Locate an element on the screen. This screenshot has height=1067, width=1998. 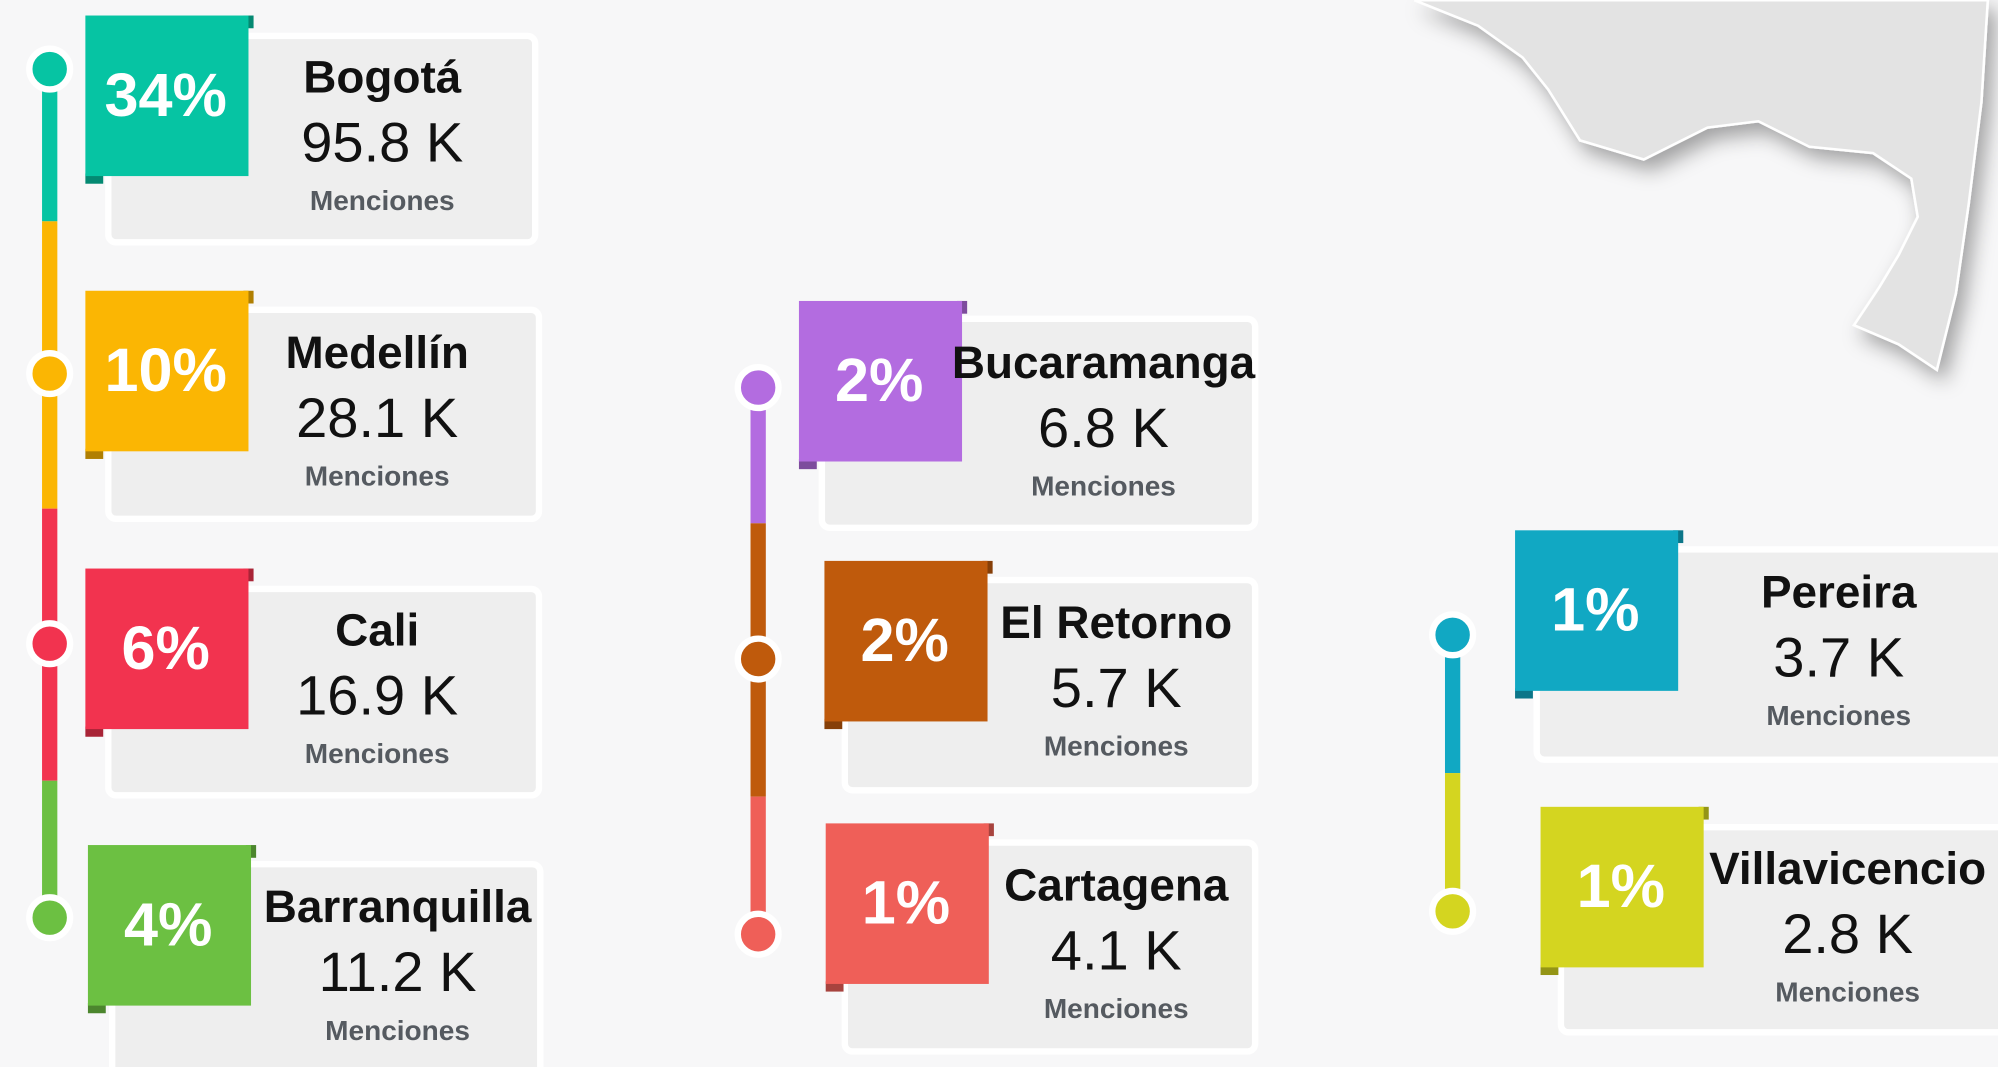
percent: 6% is located at coordinates (165, 648).